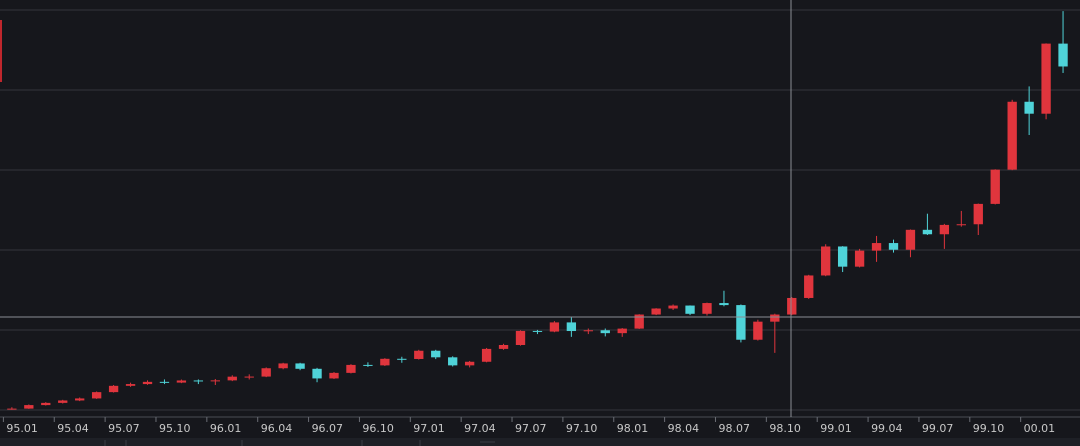 The height and width of the screenshot is (446, 1080). What do you see at coordinates (684, 428) in the screenshot?
I see `x-tick-label: 98.04` at bounding box center [684, 428].